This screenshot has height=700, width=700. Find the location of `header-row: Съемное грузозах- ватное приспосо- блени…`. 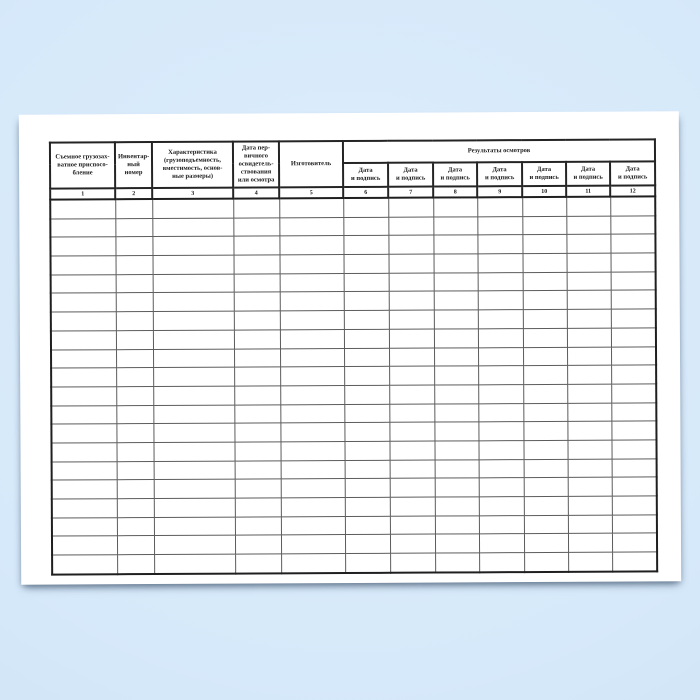

header-row: Съемное грузозах- ватное приспосо- блени… is located at coordinates (352, 164).